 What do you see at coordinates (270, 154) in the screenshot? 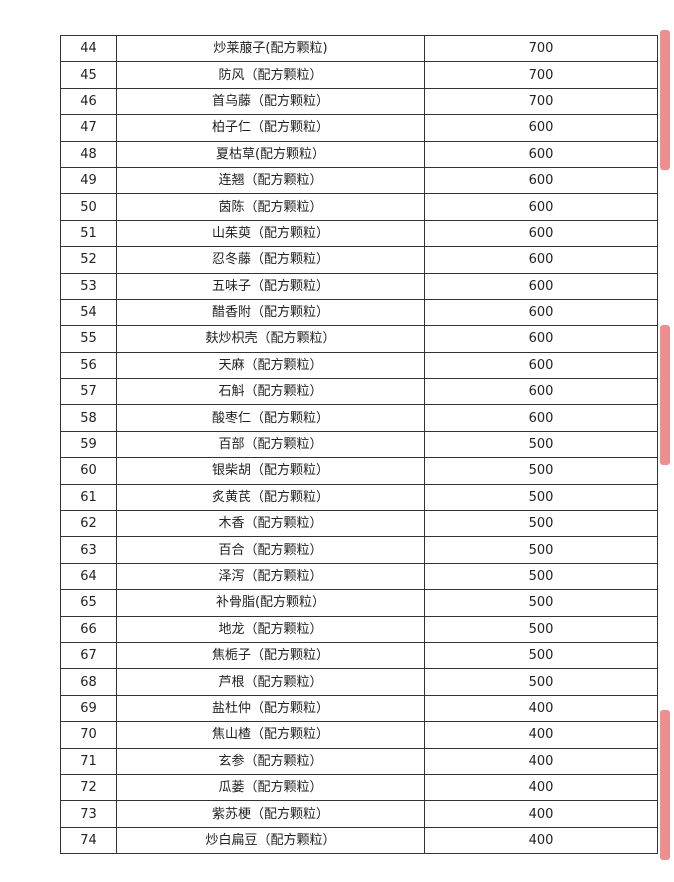
I see `item-name: 夏枯草(配方颗粒）` at bounding box center [270, 154].